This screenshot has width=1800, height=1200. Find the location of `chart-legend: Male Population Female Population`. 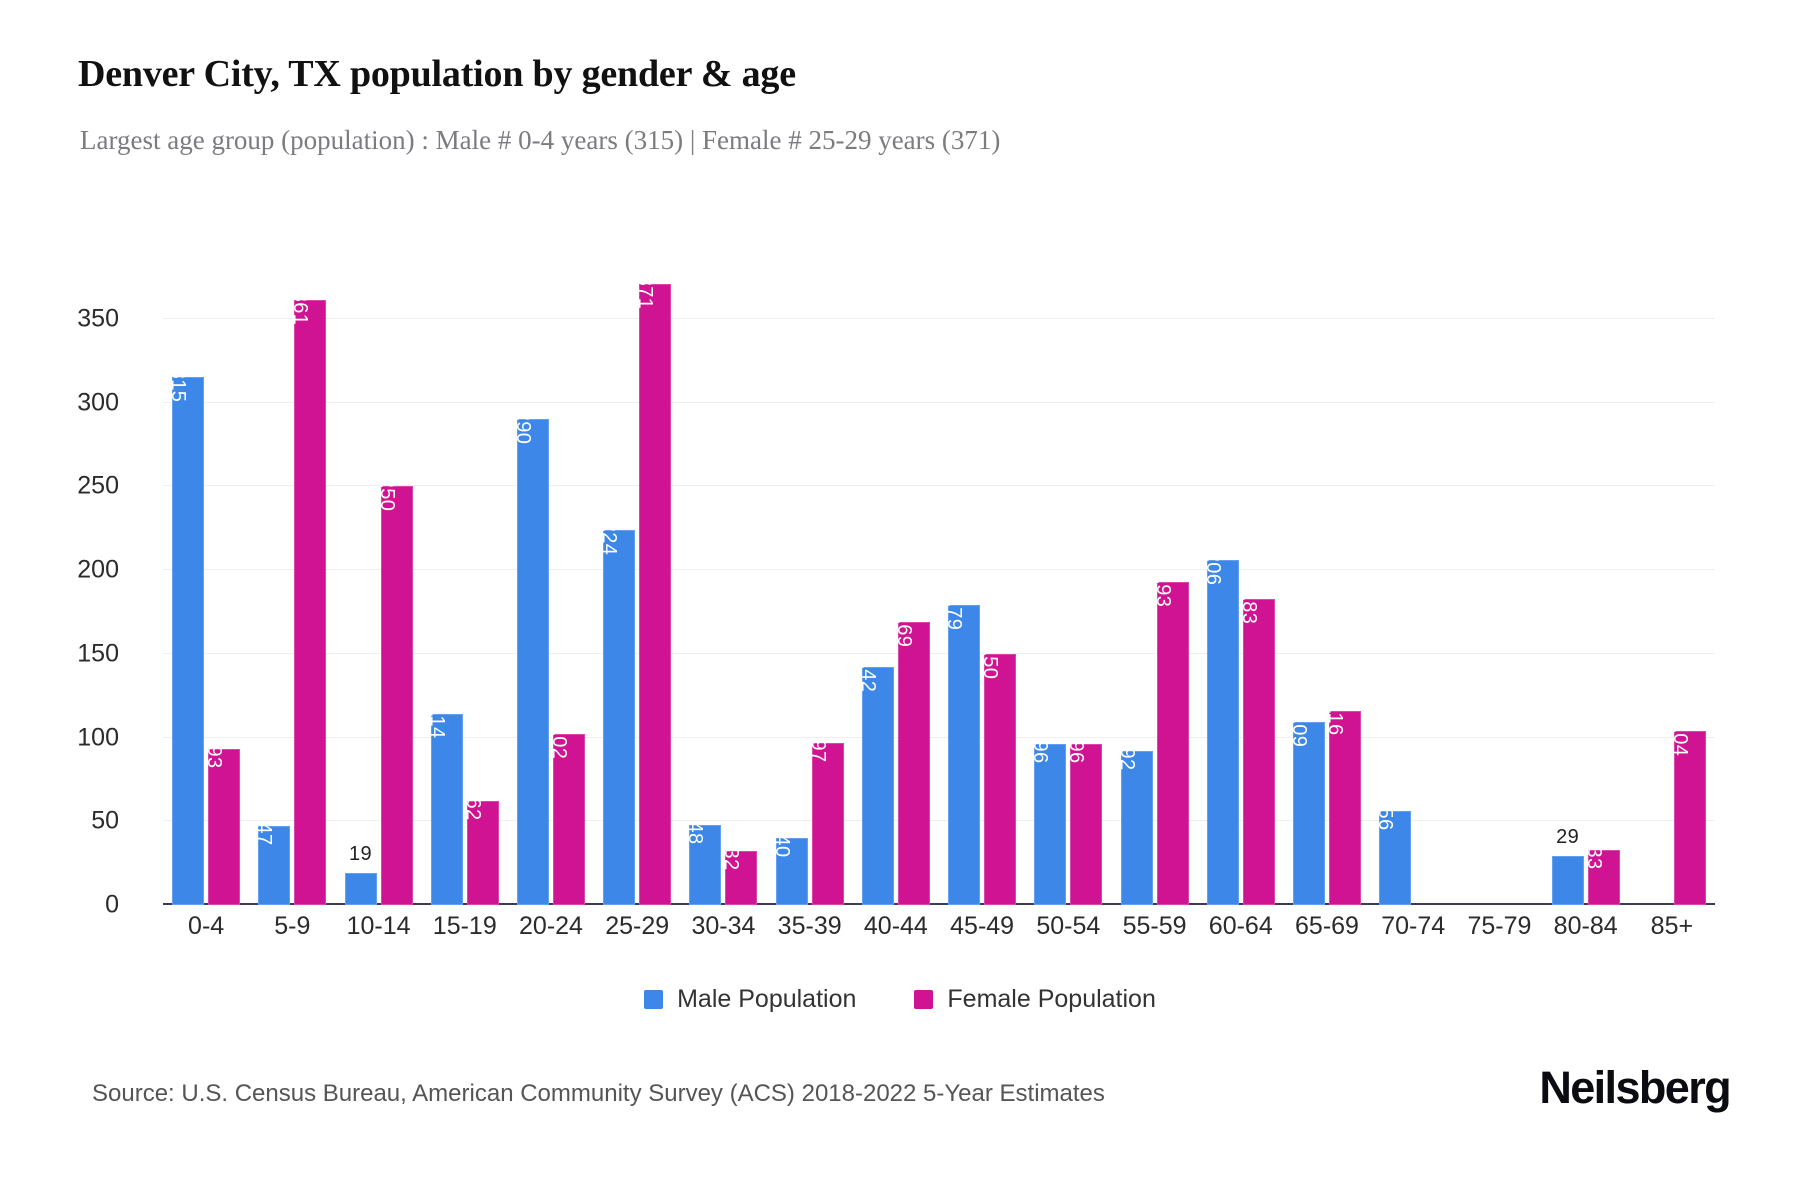

chart-legend: Male Population Female Population is located at coordinates (900, 999).